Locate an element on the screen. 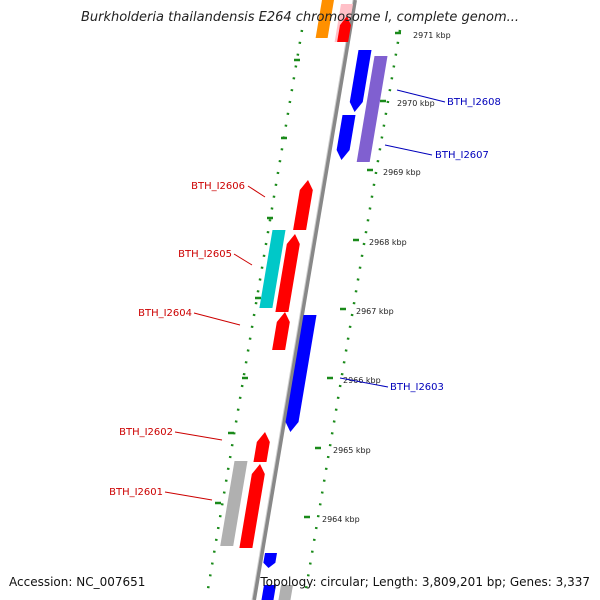 This screenshot has width=600, height=600. gene-label: BTH_I2603 is located at coordinates (417, 387).